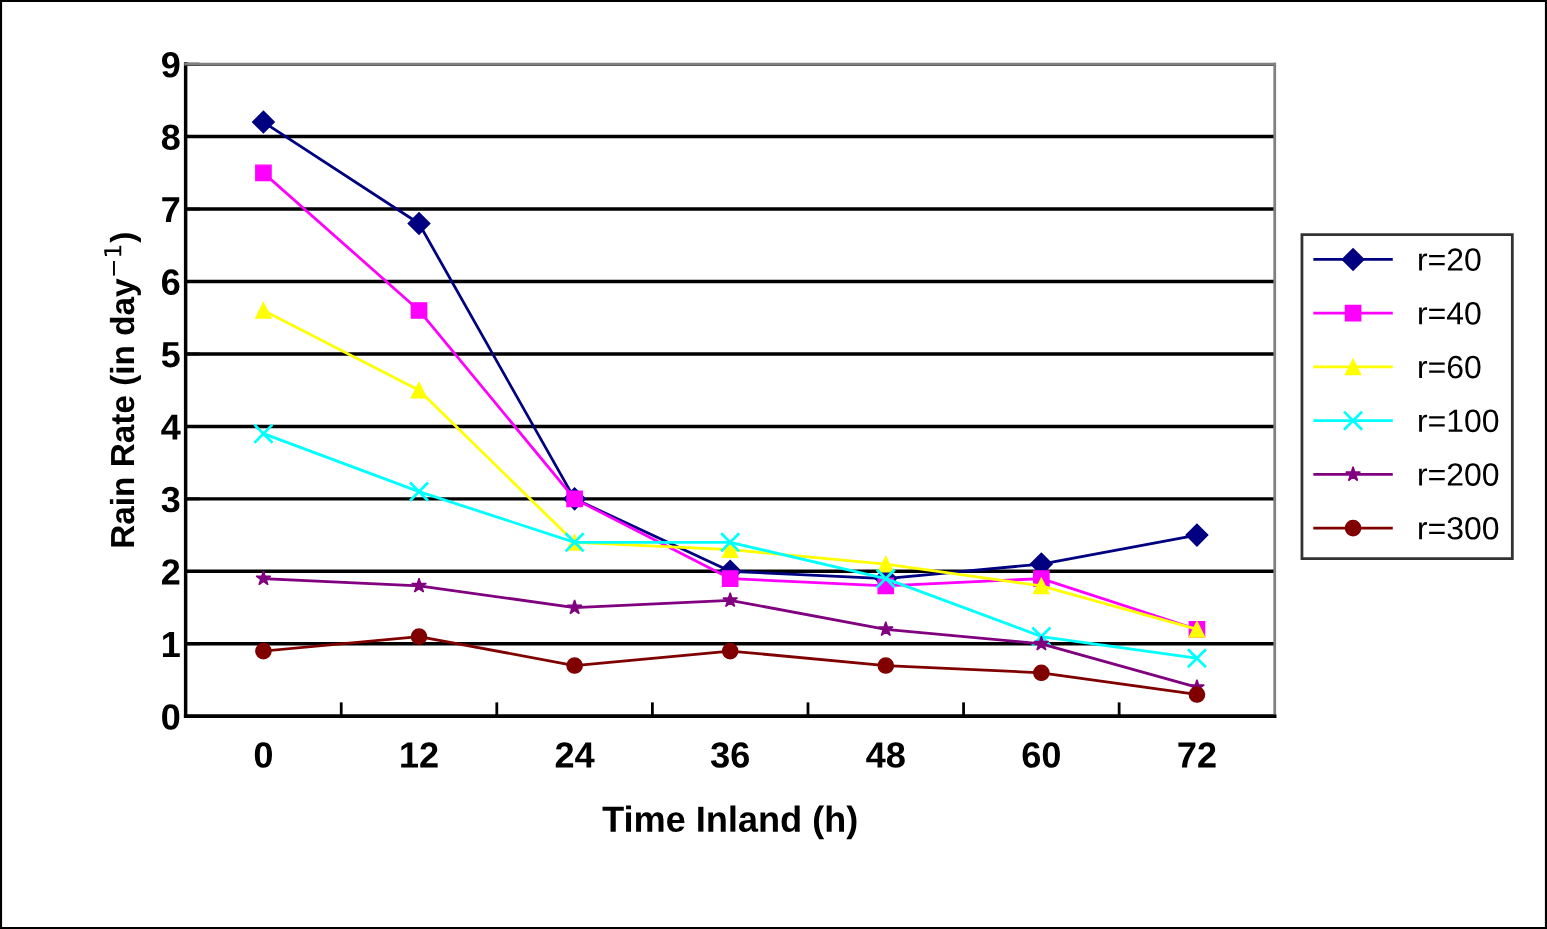 The width and height of the screenshot is (1547, 929). I want to click on x-axis-title: Time Inland (h), so click(729, 822).